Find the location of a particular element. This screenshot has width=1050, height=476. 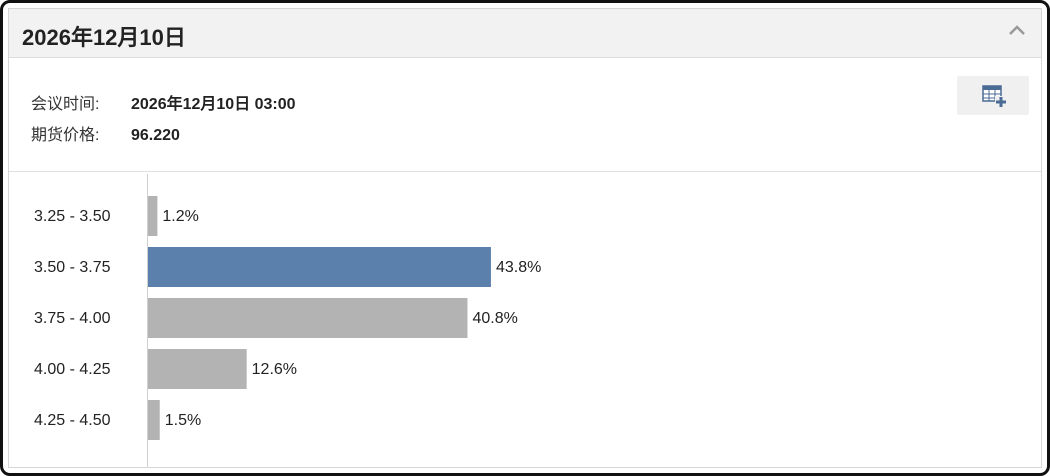

collapse-button is located at coordinates (1017, 30).